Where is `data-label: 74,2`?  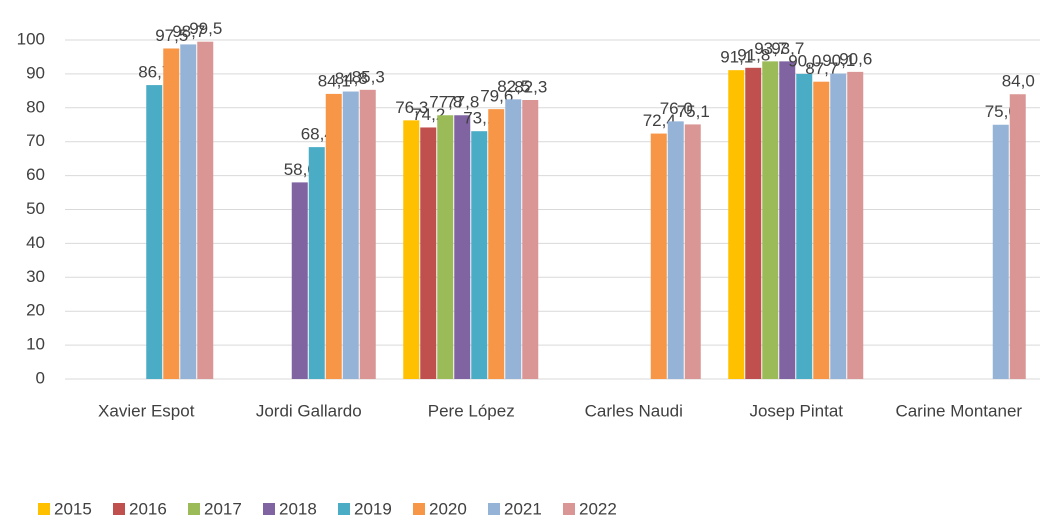 data-label: 74,2 is located at coordinates (428, 114).